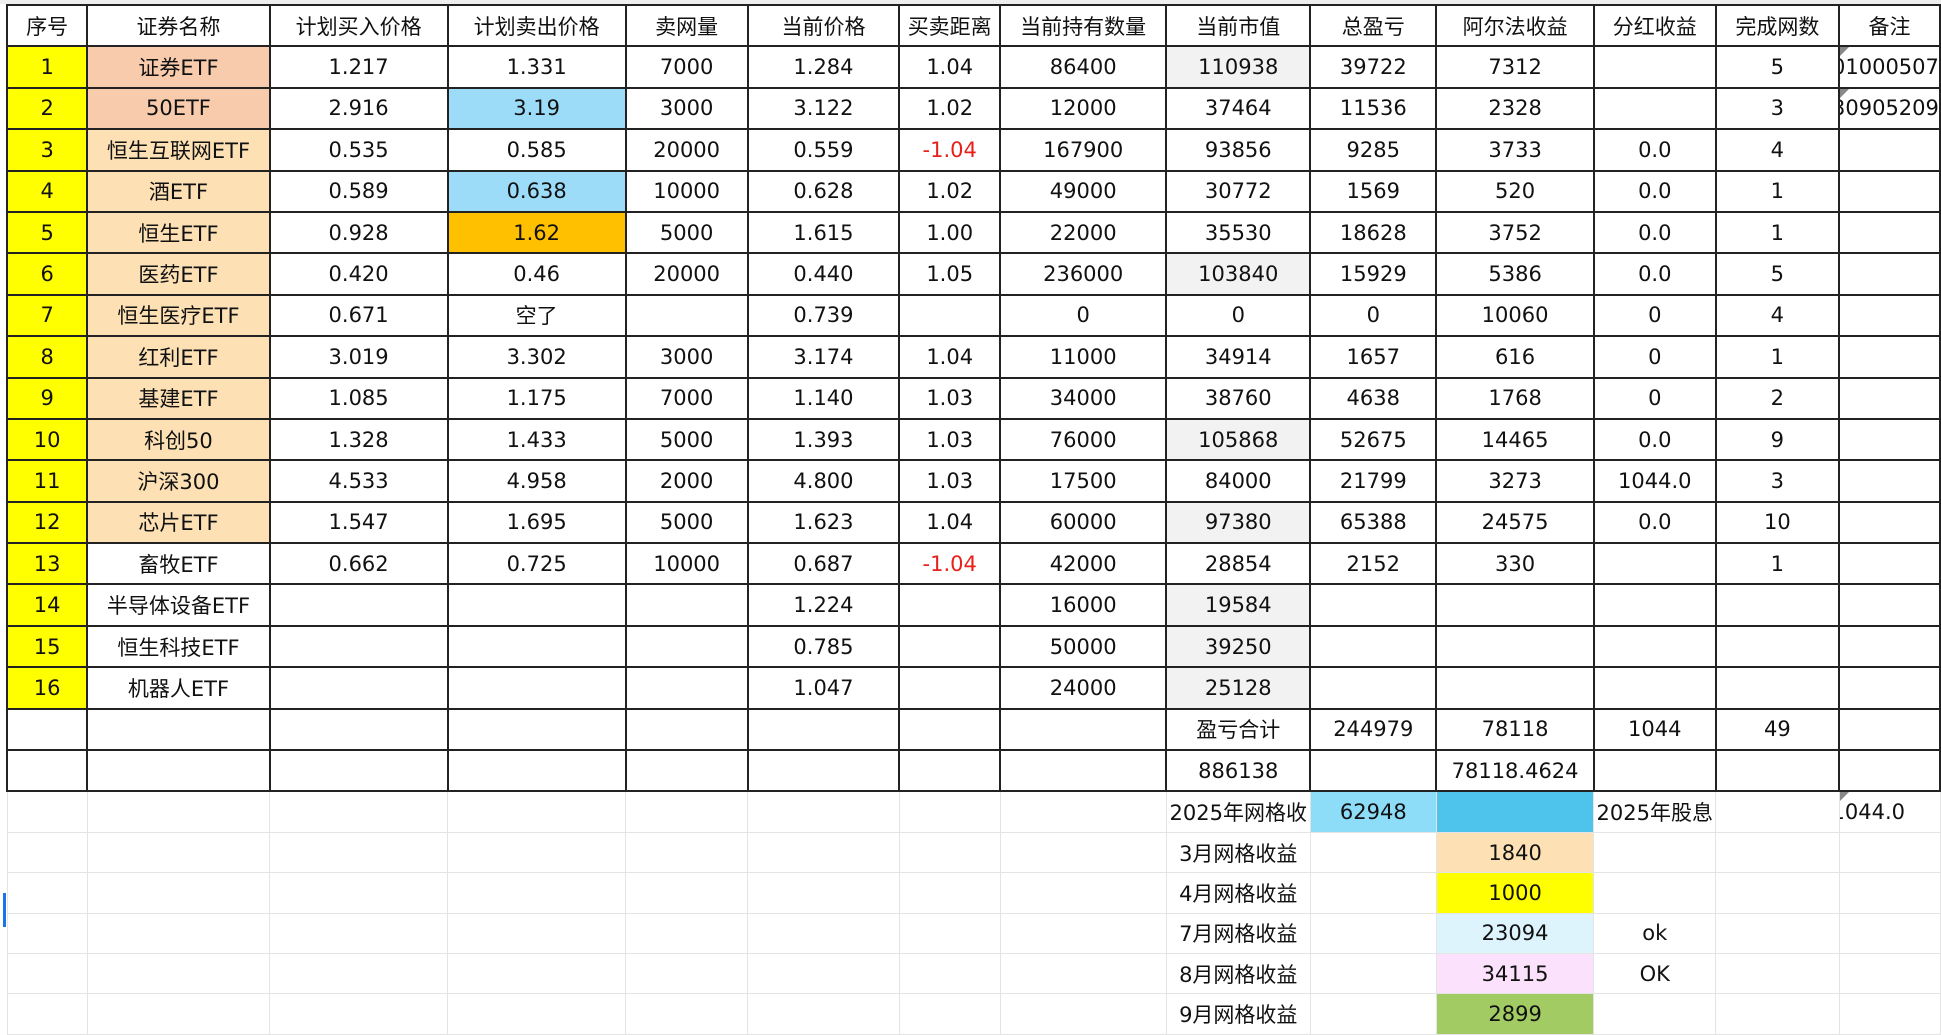  What do you see at coordinates (686, 274) in the screenshot?
I see `cell-sell-qty: 20000` at bounding box center [686, 274].